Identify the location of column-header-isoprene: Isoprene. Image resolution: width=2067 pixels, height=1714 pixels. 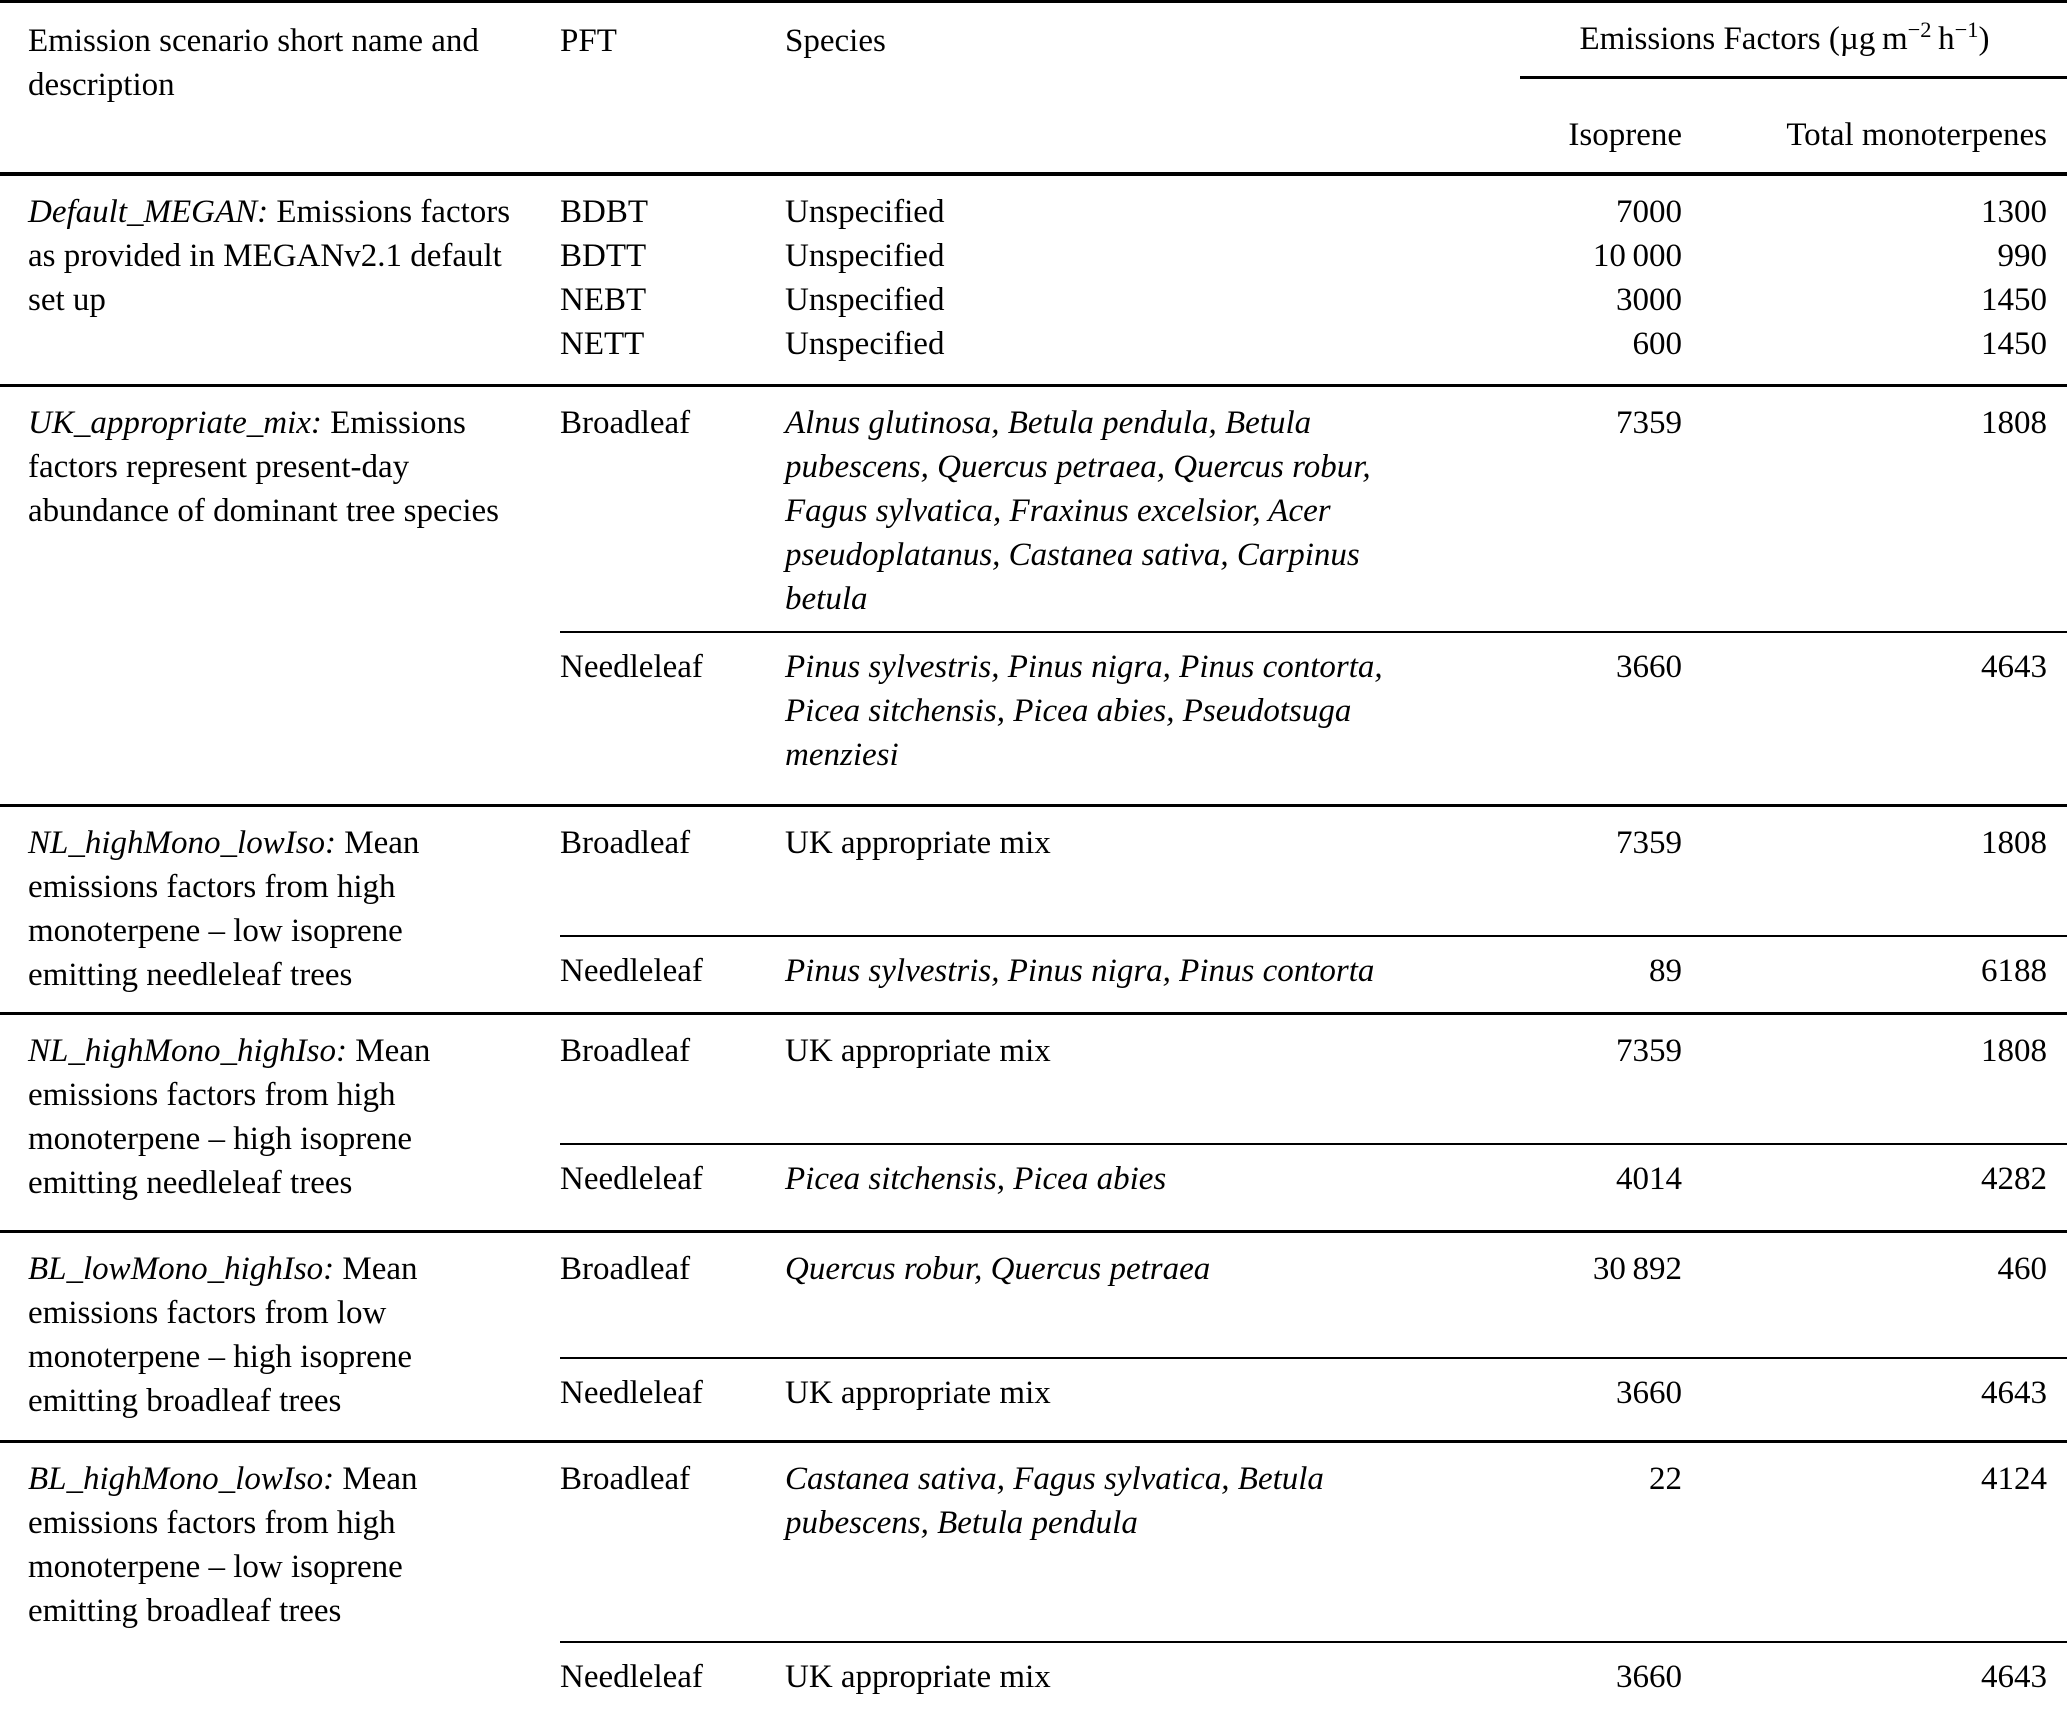
(1570, 136).